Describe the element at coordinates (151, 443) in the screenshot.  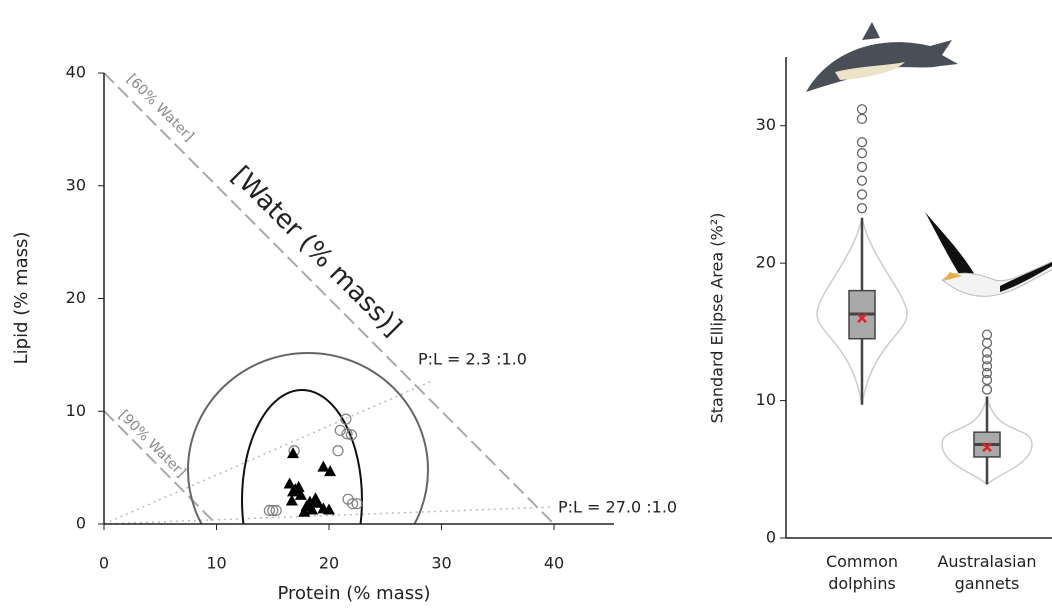
I see `annotation: [90% Water]` at that location.